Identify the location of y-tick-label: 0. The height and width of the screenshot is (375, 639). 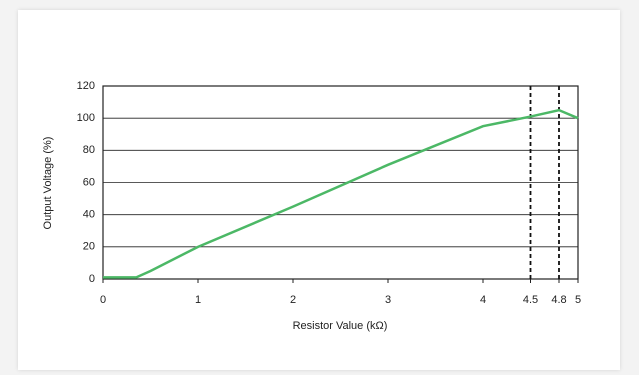
(92, 279).